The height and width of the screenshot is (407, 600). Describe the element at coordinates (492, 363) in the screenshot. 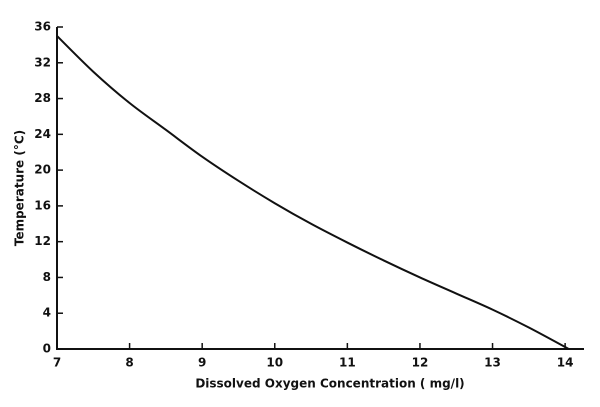

I see `x-tick-label: 13` at that location.